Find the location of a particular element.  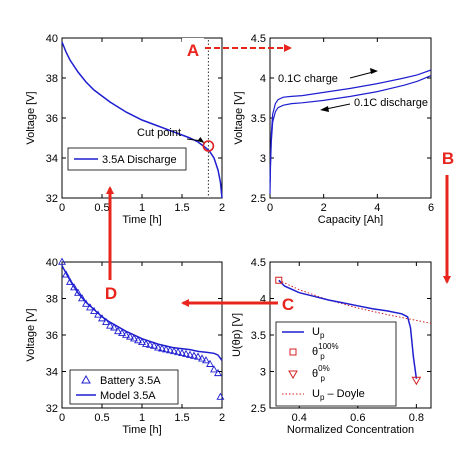

bottom-left-ytick-label: 36 is located at coordinates (52, 336).